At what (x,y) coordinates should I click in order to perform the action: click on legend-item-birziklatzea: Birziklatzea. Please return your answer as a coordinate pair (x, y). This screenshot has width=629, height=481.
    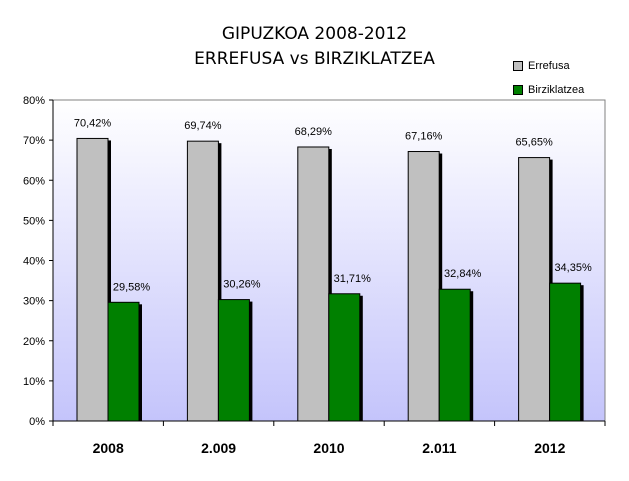
    Looking at the image, I should click on (548, 90).